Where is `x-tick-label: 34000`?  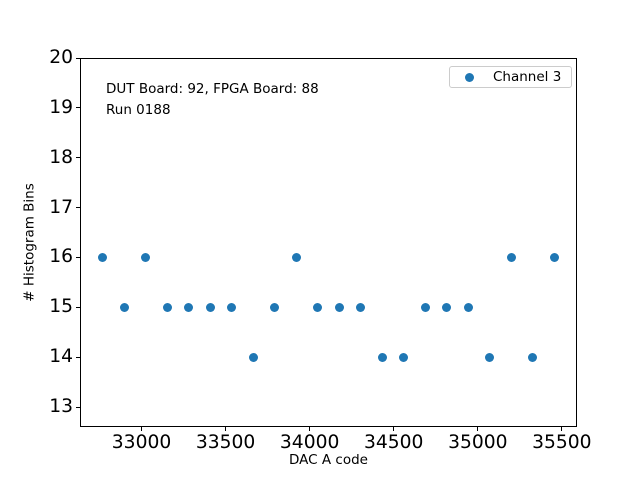 x-tick-label: 34000 is located at coordinates (309, 442).